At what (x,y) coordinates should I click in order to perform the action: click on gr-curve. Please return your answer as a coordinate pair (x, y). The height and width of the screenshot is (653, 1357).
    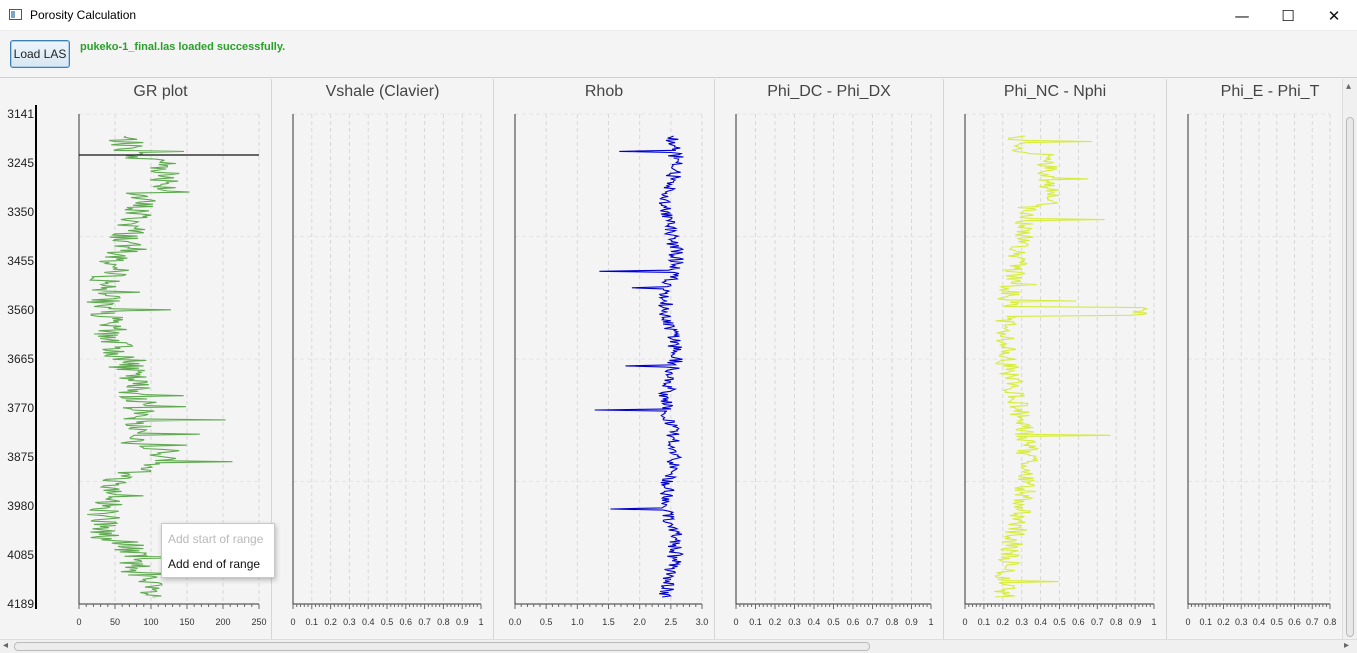
    Looking at the image, I should click on (159, 366).